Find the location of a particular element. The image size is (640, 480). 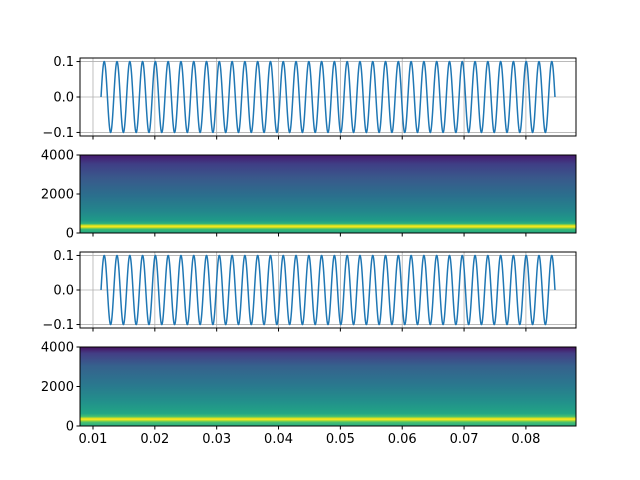

xtick-group: 0.01 0.02 0.03 0.04 0.05 0.06 0.07 0.08 is located at coordinates (309, 436).